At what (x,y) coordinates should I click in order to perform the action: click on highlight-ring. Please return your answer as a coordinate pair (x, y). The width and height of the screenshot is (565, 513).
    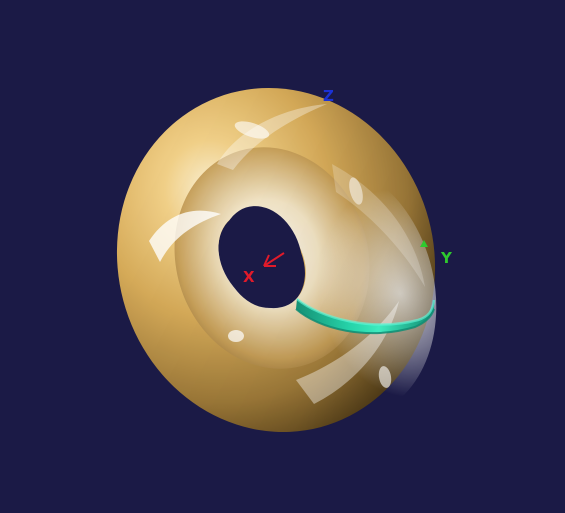
    Looking at the image, I should click on (365, 316).